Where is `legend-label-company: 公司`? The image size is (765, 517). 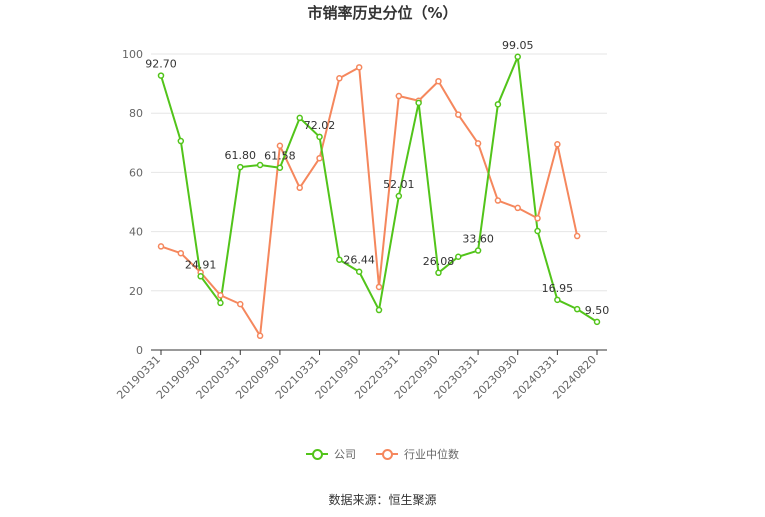
legend-label-company: 公司 is located at coordinates (345, 454).